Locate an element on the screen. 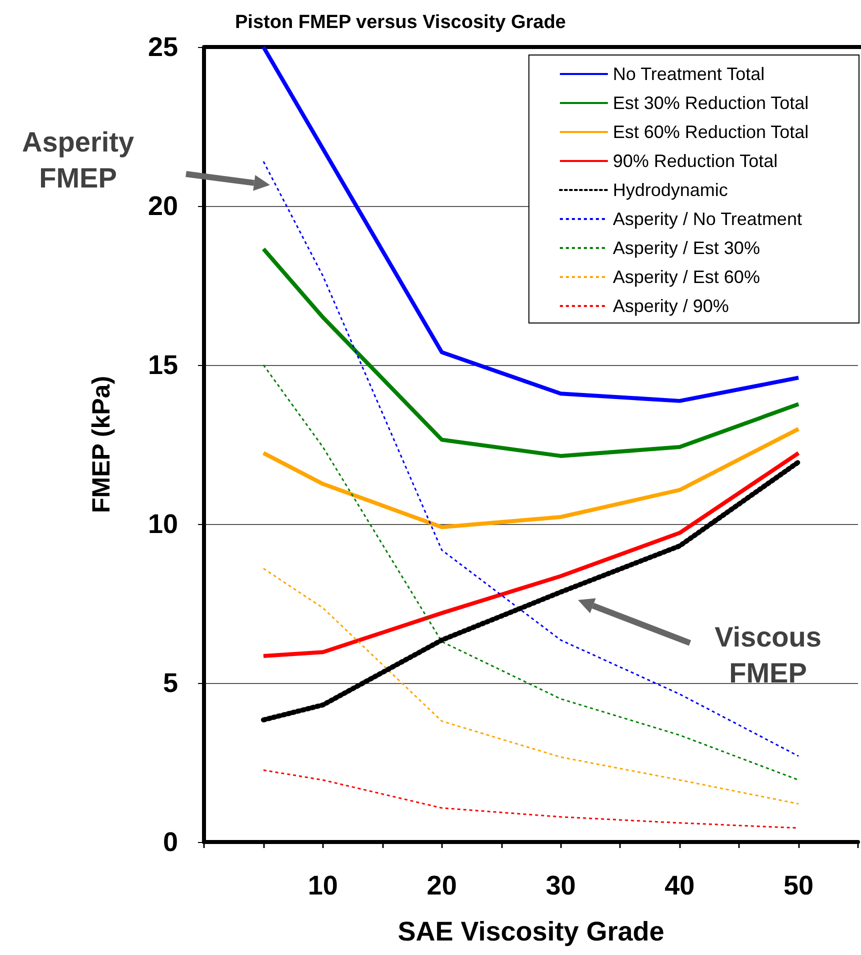  x-tick-label: 50 is located at coordinates (799, 885).